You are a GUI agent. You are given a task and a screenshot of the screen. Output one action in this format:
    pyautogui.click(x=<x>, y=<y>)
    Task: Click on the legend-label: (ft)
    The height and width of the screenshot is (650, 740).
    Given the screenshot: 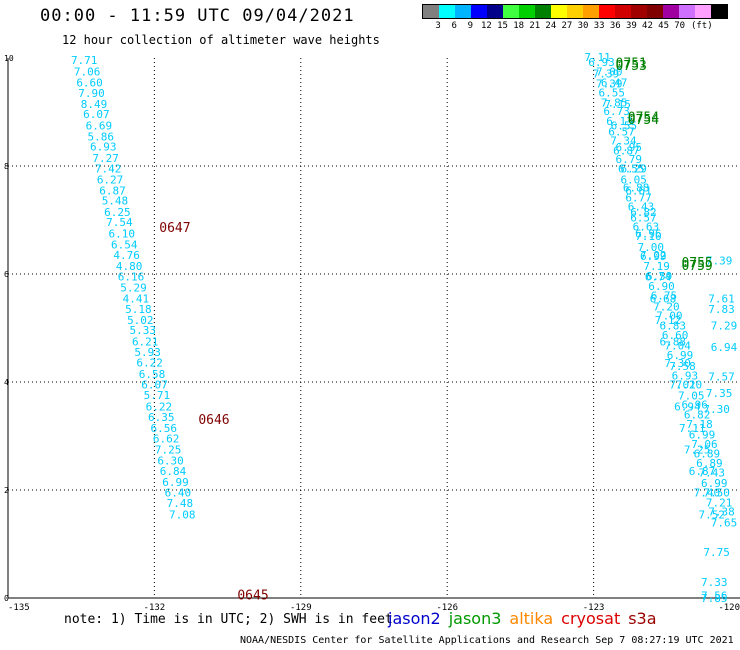 What is the action you would take?
    pyautogui.click(x=701, y=26)
    